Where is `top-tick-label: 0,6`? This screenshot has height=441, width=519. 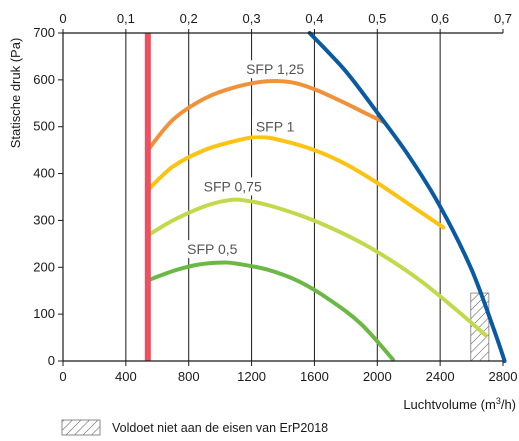 top-tick-label: 0,6 is located at coordinates (440, 18).